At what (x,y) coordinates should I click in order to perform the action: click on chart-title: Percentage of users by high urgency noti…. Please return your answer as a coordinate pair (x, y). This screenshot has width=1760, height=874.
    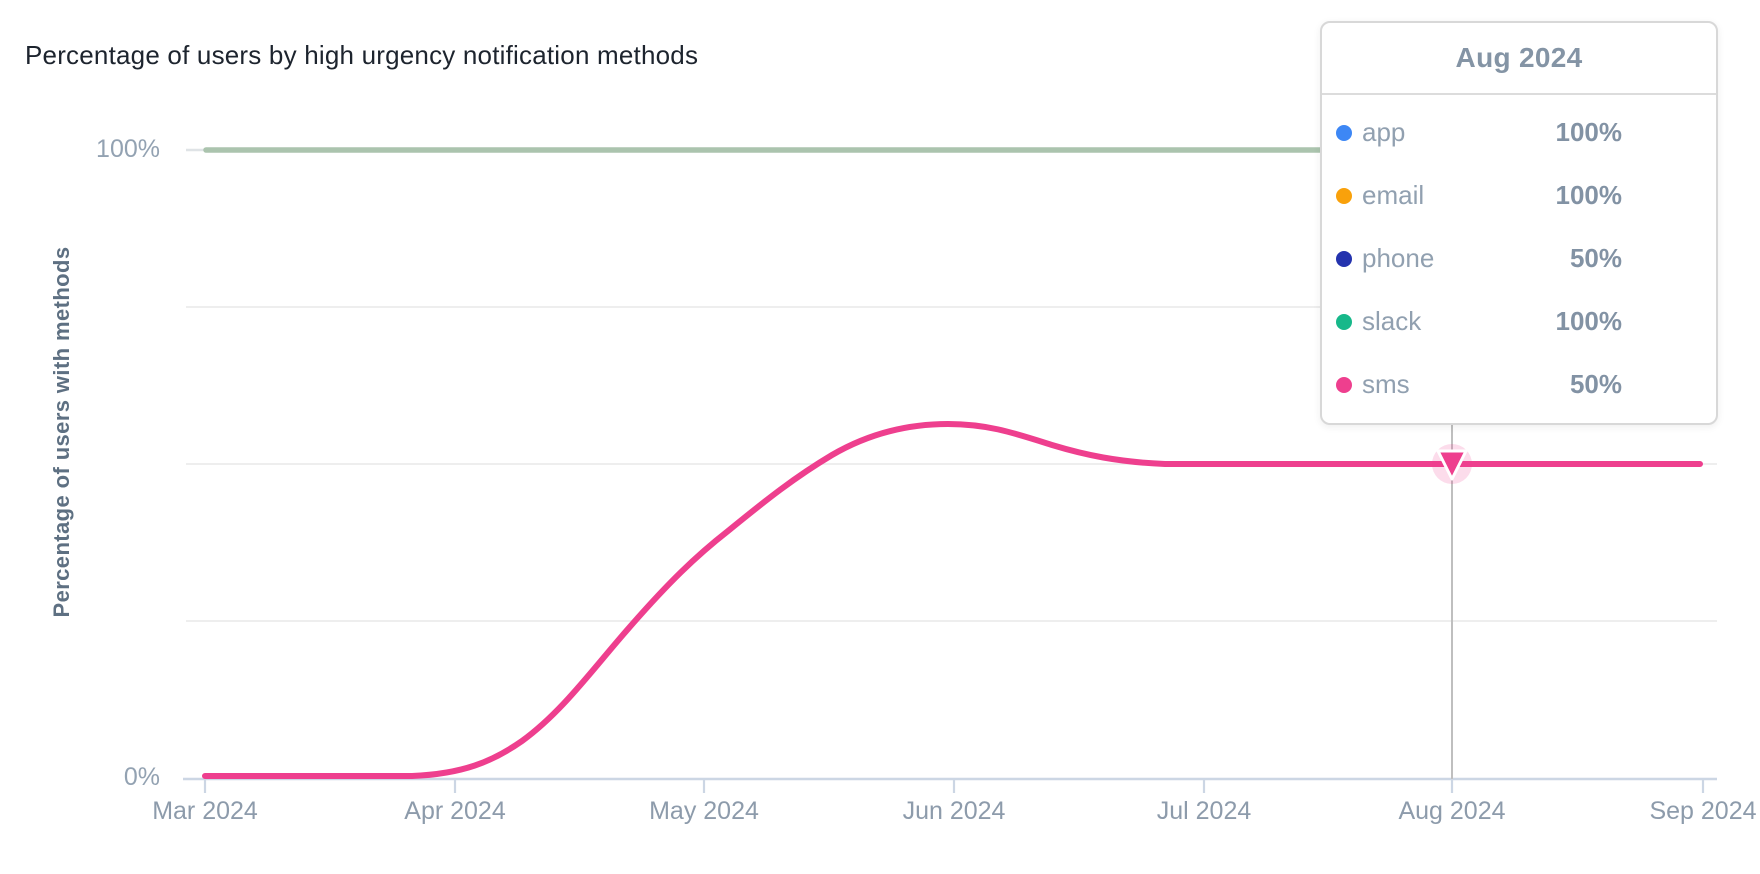
    Looking at the image, I should click on (362, 55).